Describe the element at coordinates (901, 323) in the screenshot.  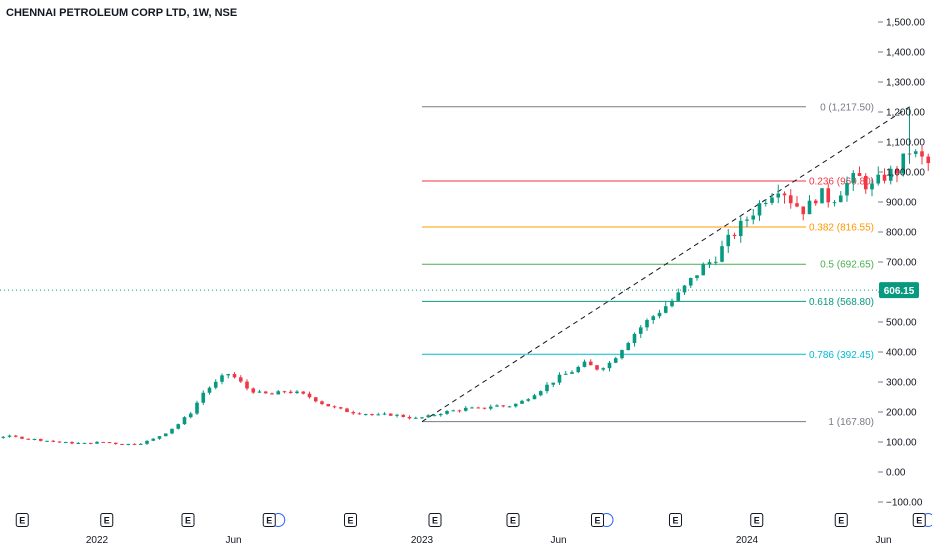
I see `y-tick-label: 500.00` at that location.